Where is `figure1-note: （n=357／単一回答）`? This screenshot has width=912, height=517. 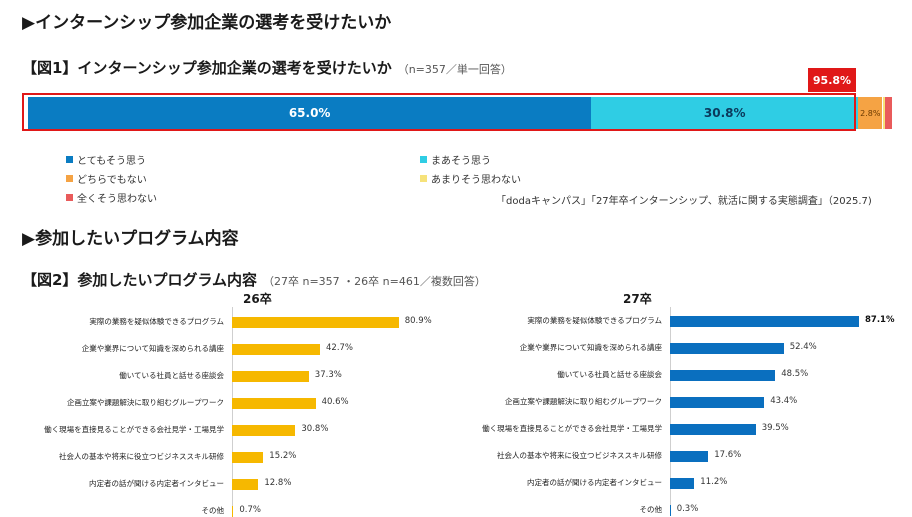
figure1-note: （n=357／単一回答） is located at coordinates (454, 69).